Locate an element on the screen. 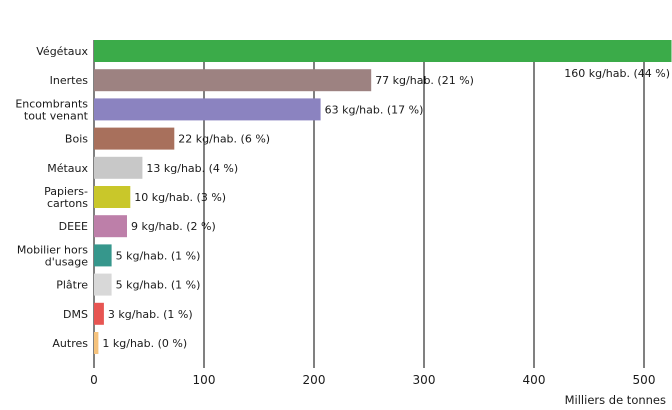 Image resolution: width=672 pixels, height=410 pixels. value-label: 22 kg/hab. (6 %) is located at coordinates (224, 139).